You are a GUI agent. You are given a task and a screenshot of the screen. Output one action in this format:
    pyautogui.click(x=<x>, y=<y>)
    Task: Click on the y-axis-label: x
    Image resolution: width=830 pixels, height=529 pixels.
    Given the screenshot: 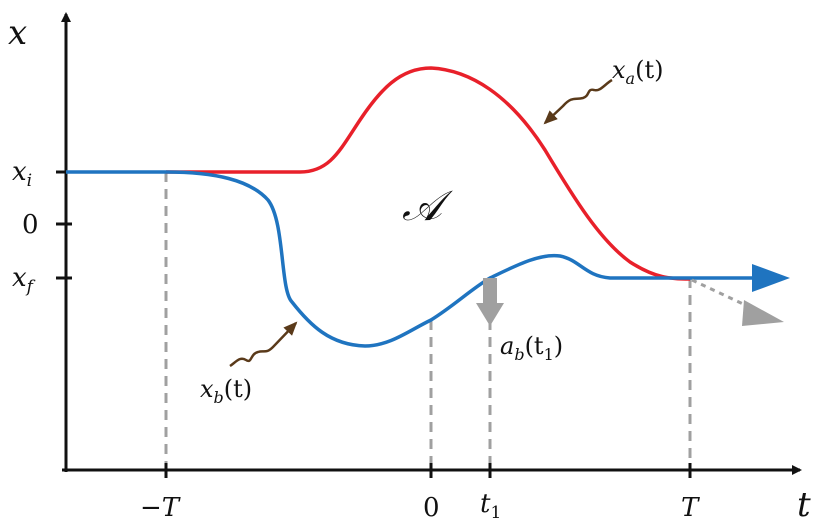 What is the action you would take?
    pyautogui.click(x=17, y=33)
    